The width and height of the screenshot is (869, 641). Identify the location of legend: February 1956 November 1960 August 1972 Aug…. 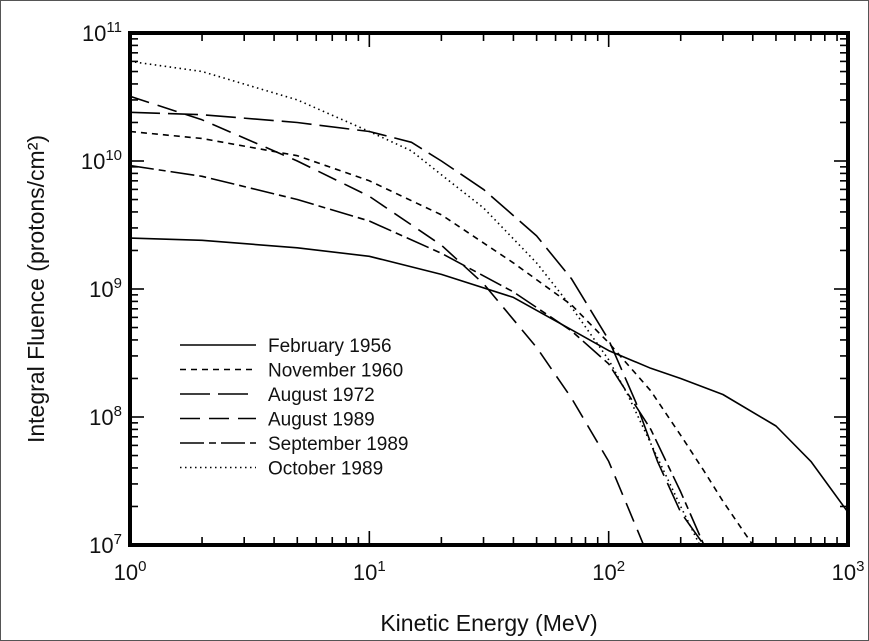
(294, 408).